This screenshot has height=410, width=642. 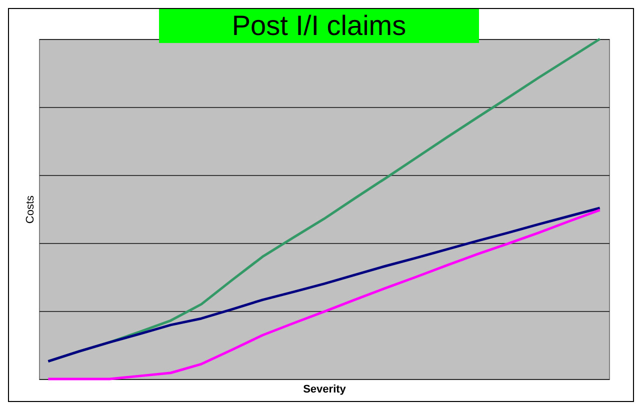 What do you see at coordinates (319, 26) in the screenshot?
I see `title-banner: Post I/I claims` at bounding box center [319, 26].